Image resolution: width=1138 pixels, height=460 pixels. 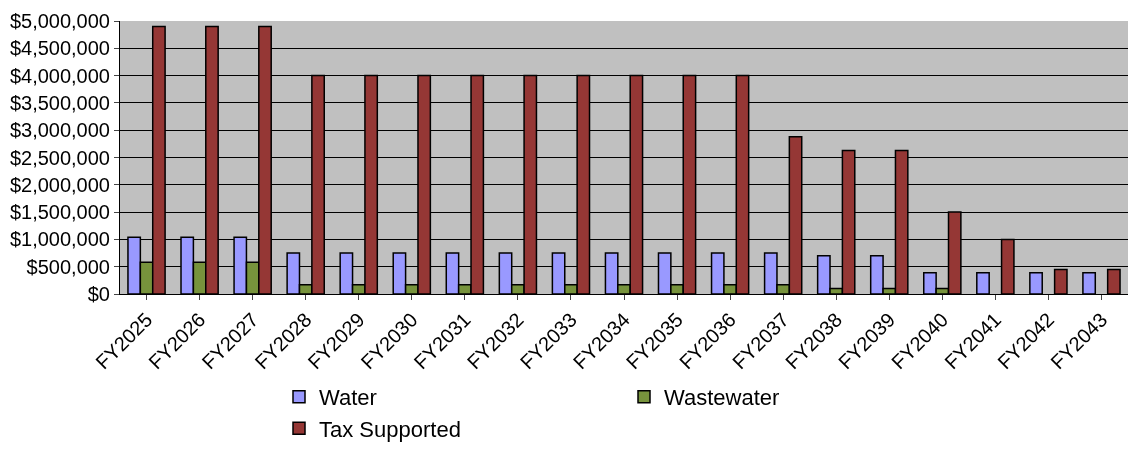 I want to click on legend-label: Wastewater, so click(x=722, y=398).